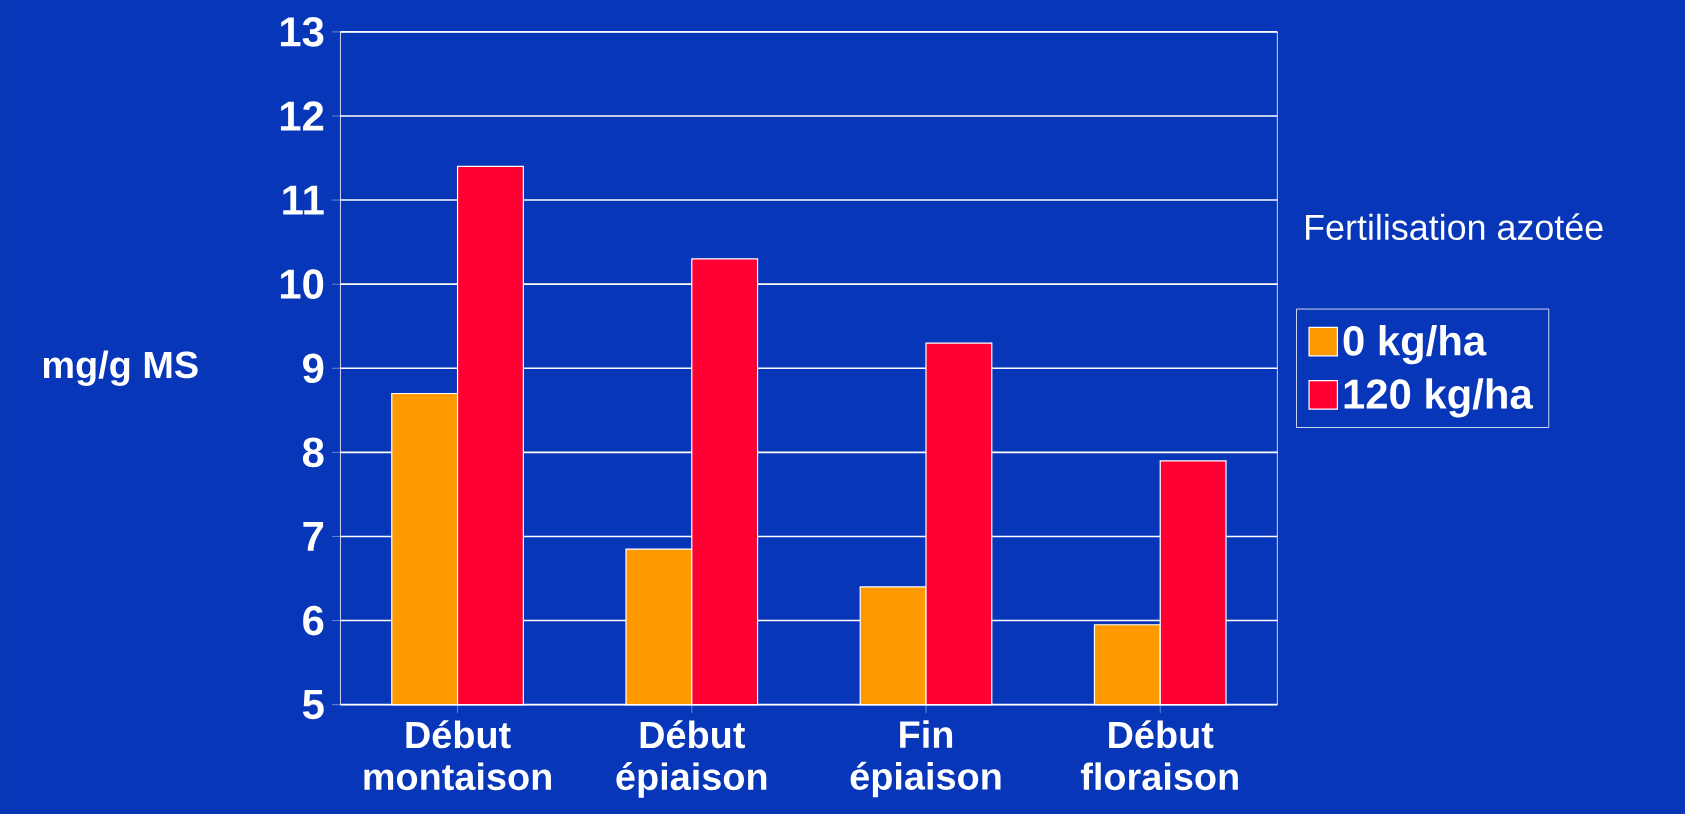  What do you see at coordinates (457, 755) in the screenshot?
I see `x-tick-label: Début montaison` at bounding box center [457, 755].